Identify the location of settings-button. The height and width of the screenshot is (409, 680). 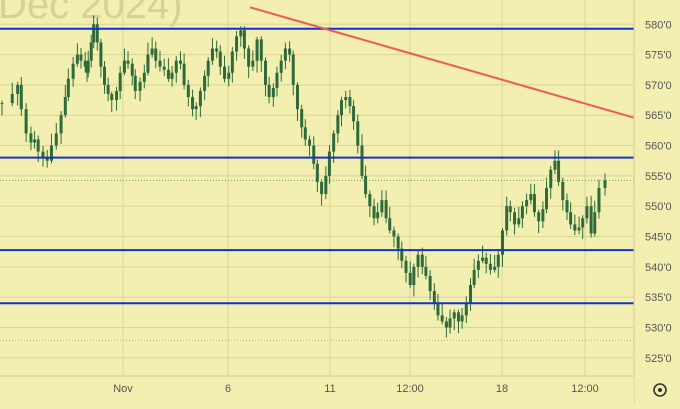
(660, 390).